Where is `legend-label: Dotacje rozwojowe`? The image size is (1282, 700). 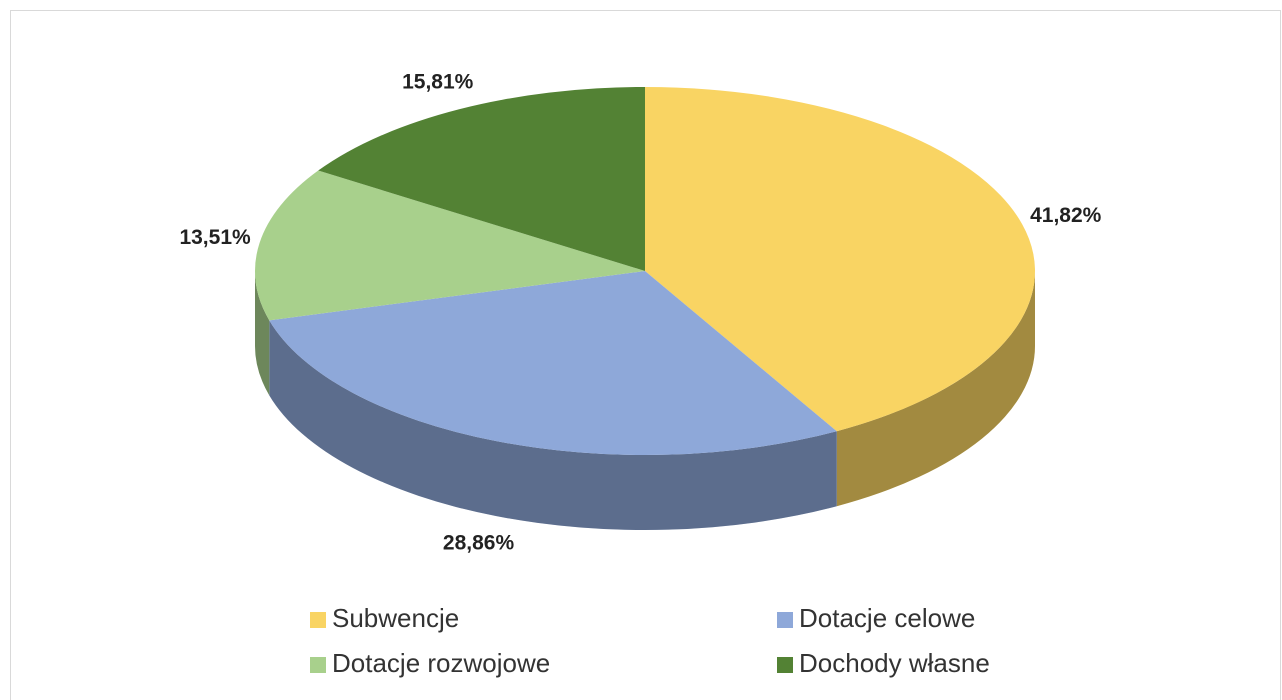 legend-label: Dotacje rozwojowe is located at coordinates (441, 663).